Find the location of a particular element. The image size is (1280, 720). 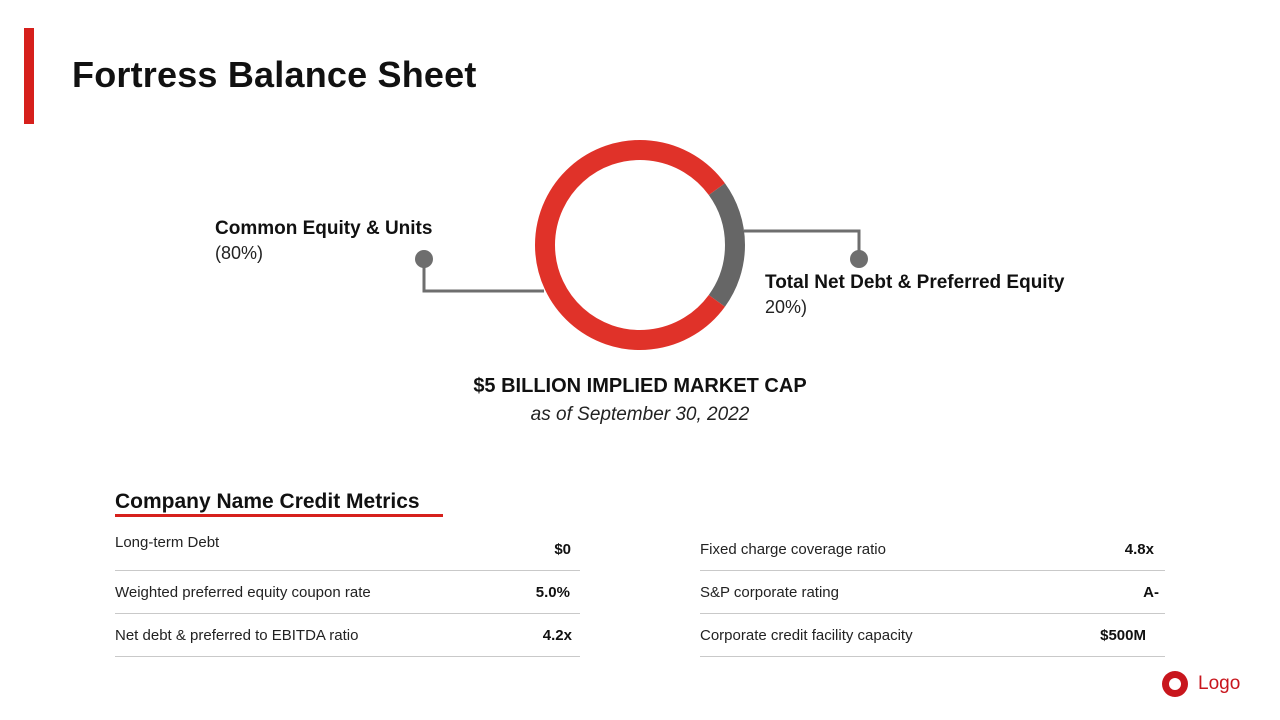

metric-label: Long-term Debt is located at coordinates (167, 542).